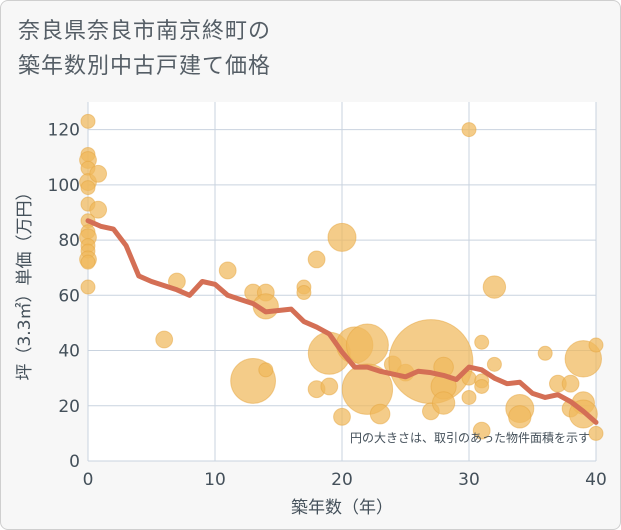 This screenshot has height=530, width=621. I want to click on y-tick-label: 40, so click(69, 352).